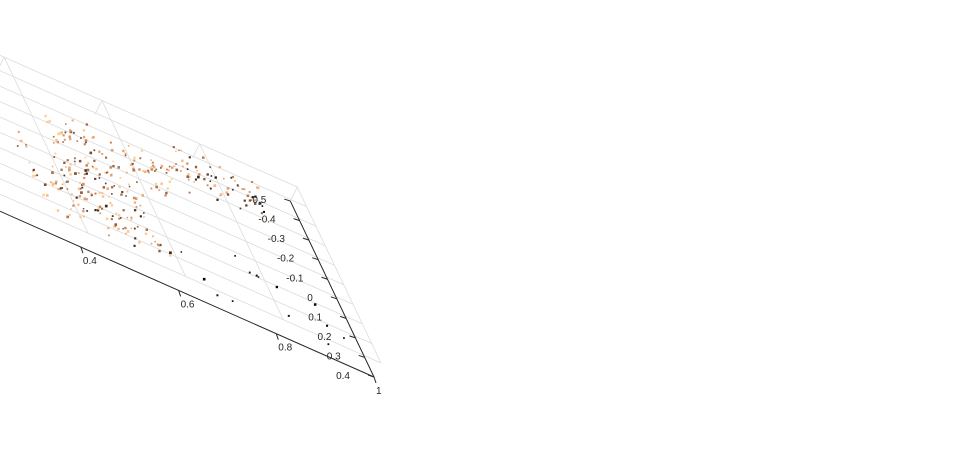 Image resolution: width=956 pixels, height=458 pixels. I want to click on y-tick-label: 0, so click(310, 298).